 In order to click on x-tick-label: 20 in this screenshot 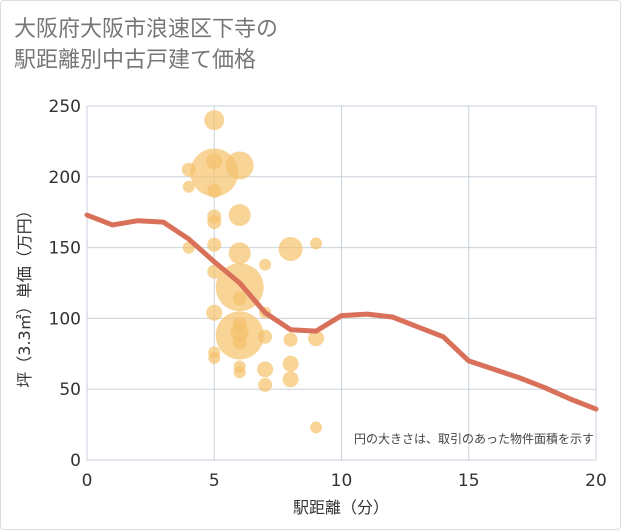, I will do `click(596, 481)`.